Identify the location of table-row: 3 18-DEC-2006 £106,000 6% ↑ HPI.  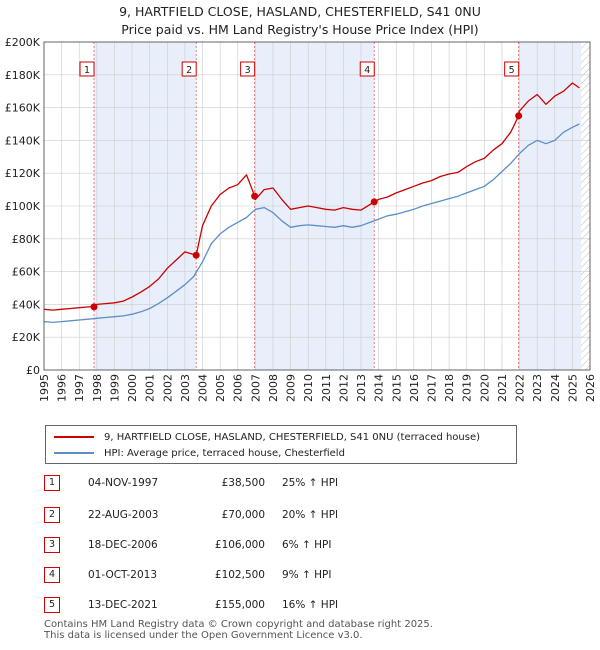
(300, 546).